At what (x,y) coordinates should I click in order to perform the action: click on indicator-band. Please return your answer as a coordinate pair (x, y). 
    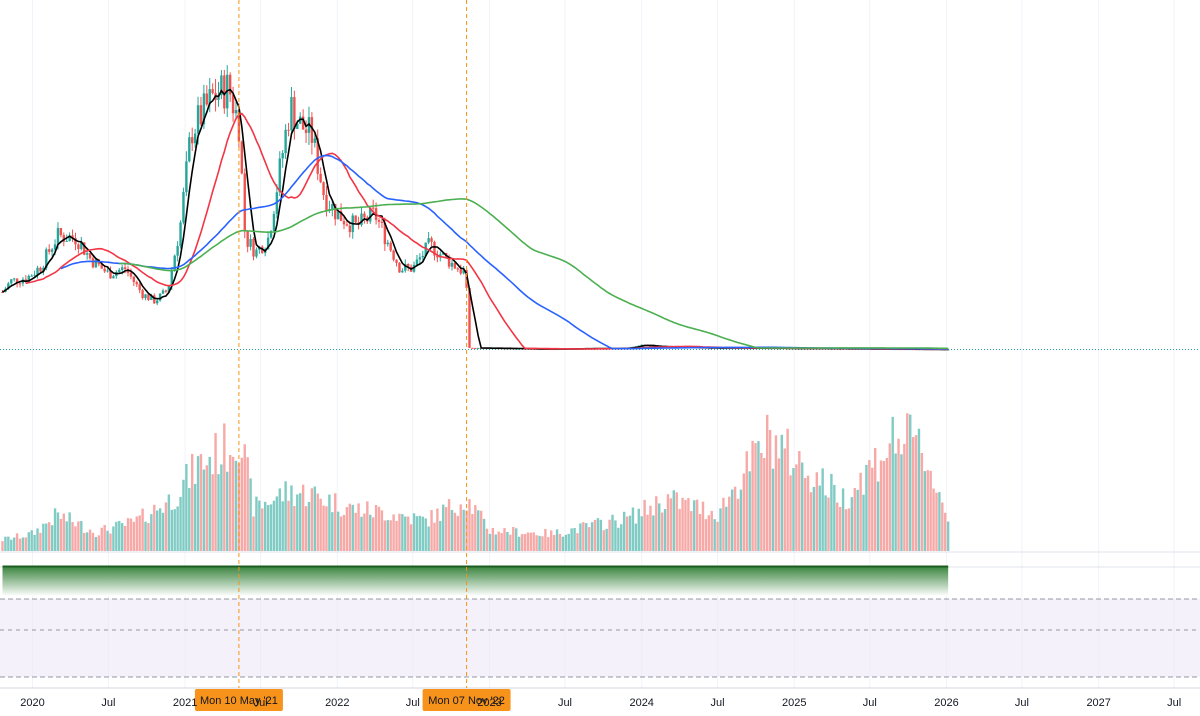
    Looking at the image, I should click on (600, 638).